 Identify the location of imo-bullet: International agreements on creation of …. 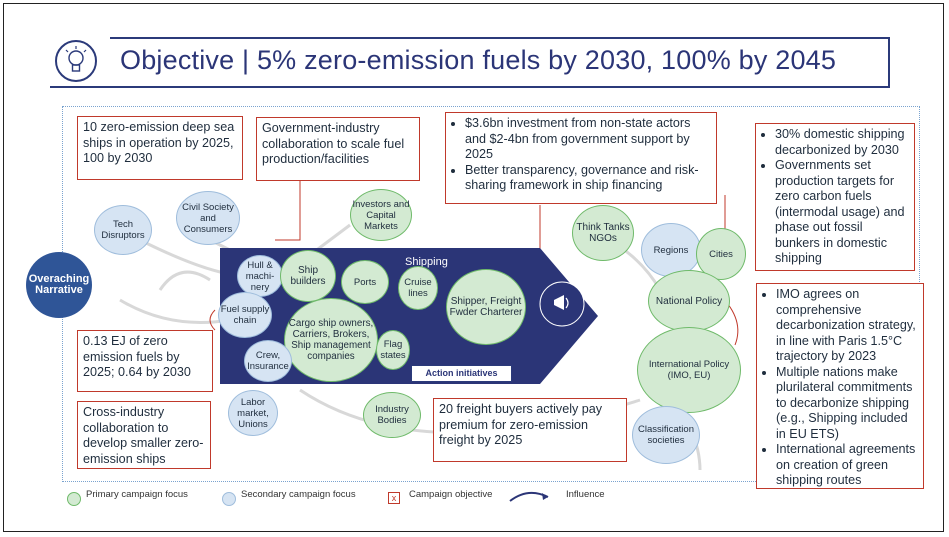
(847, 465).